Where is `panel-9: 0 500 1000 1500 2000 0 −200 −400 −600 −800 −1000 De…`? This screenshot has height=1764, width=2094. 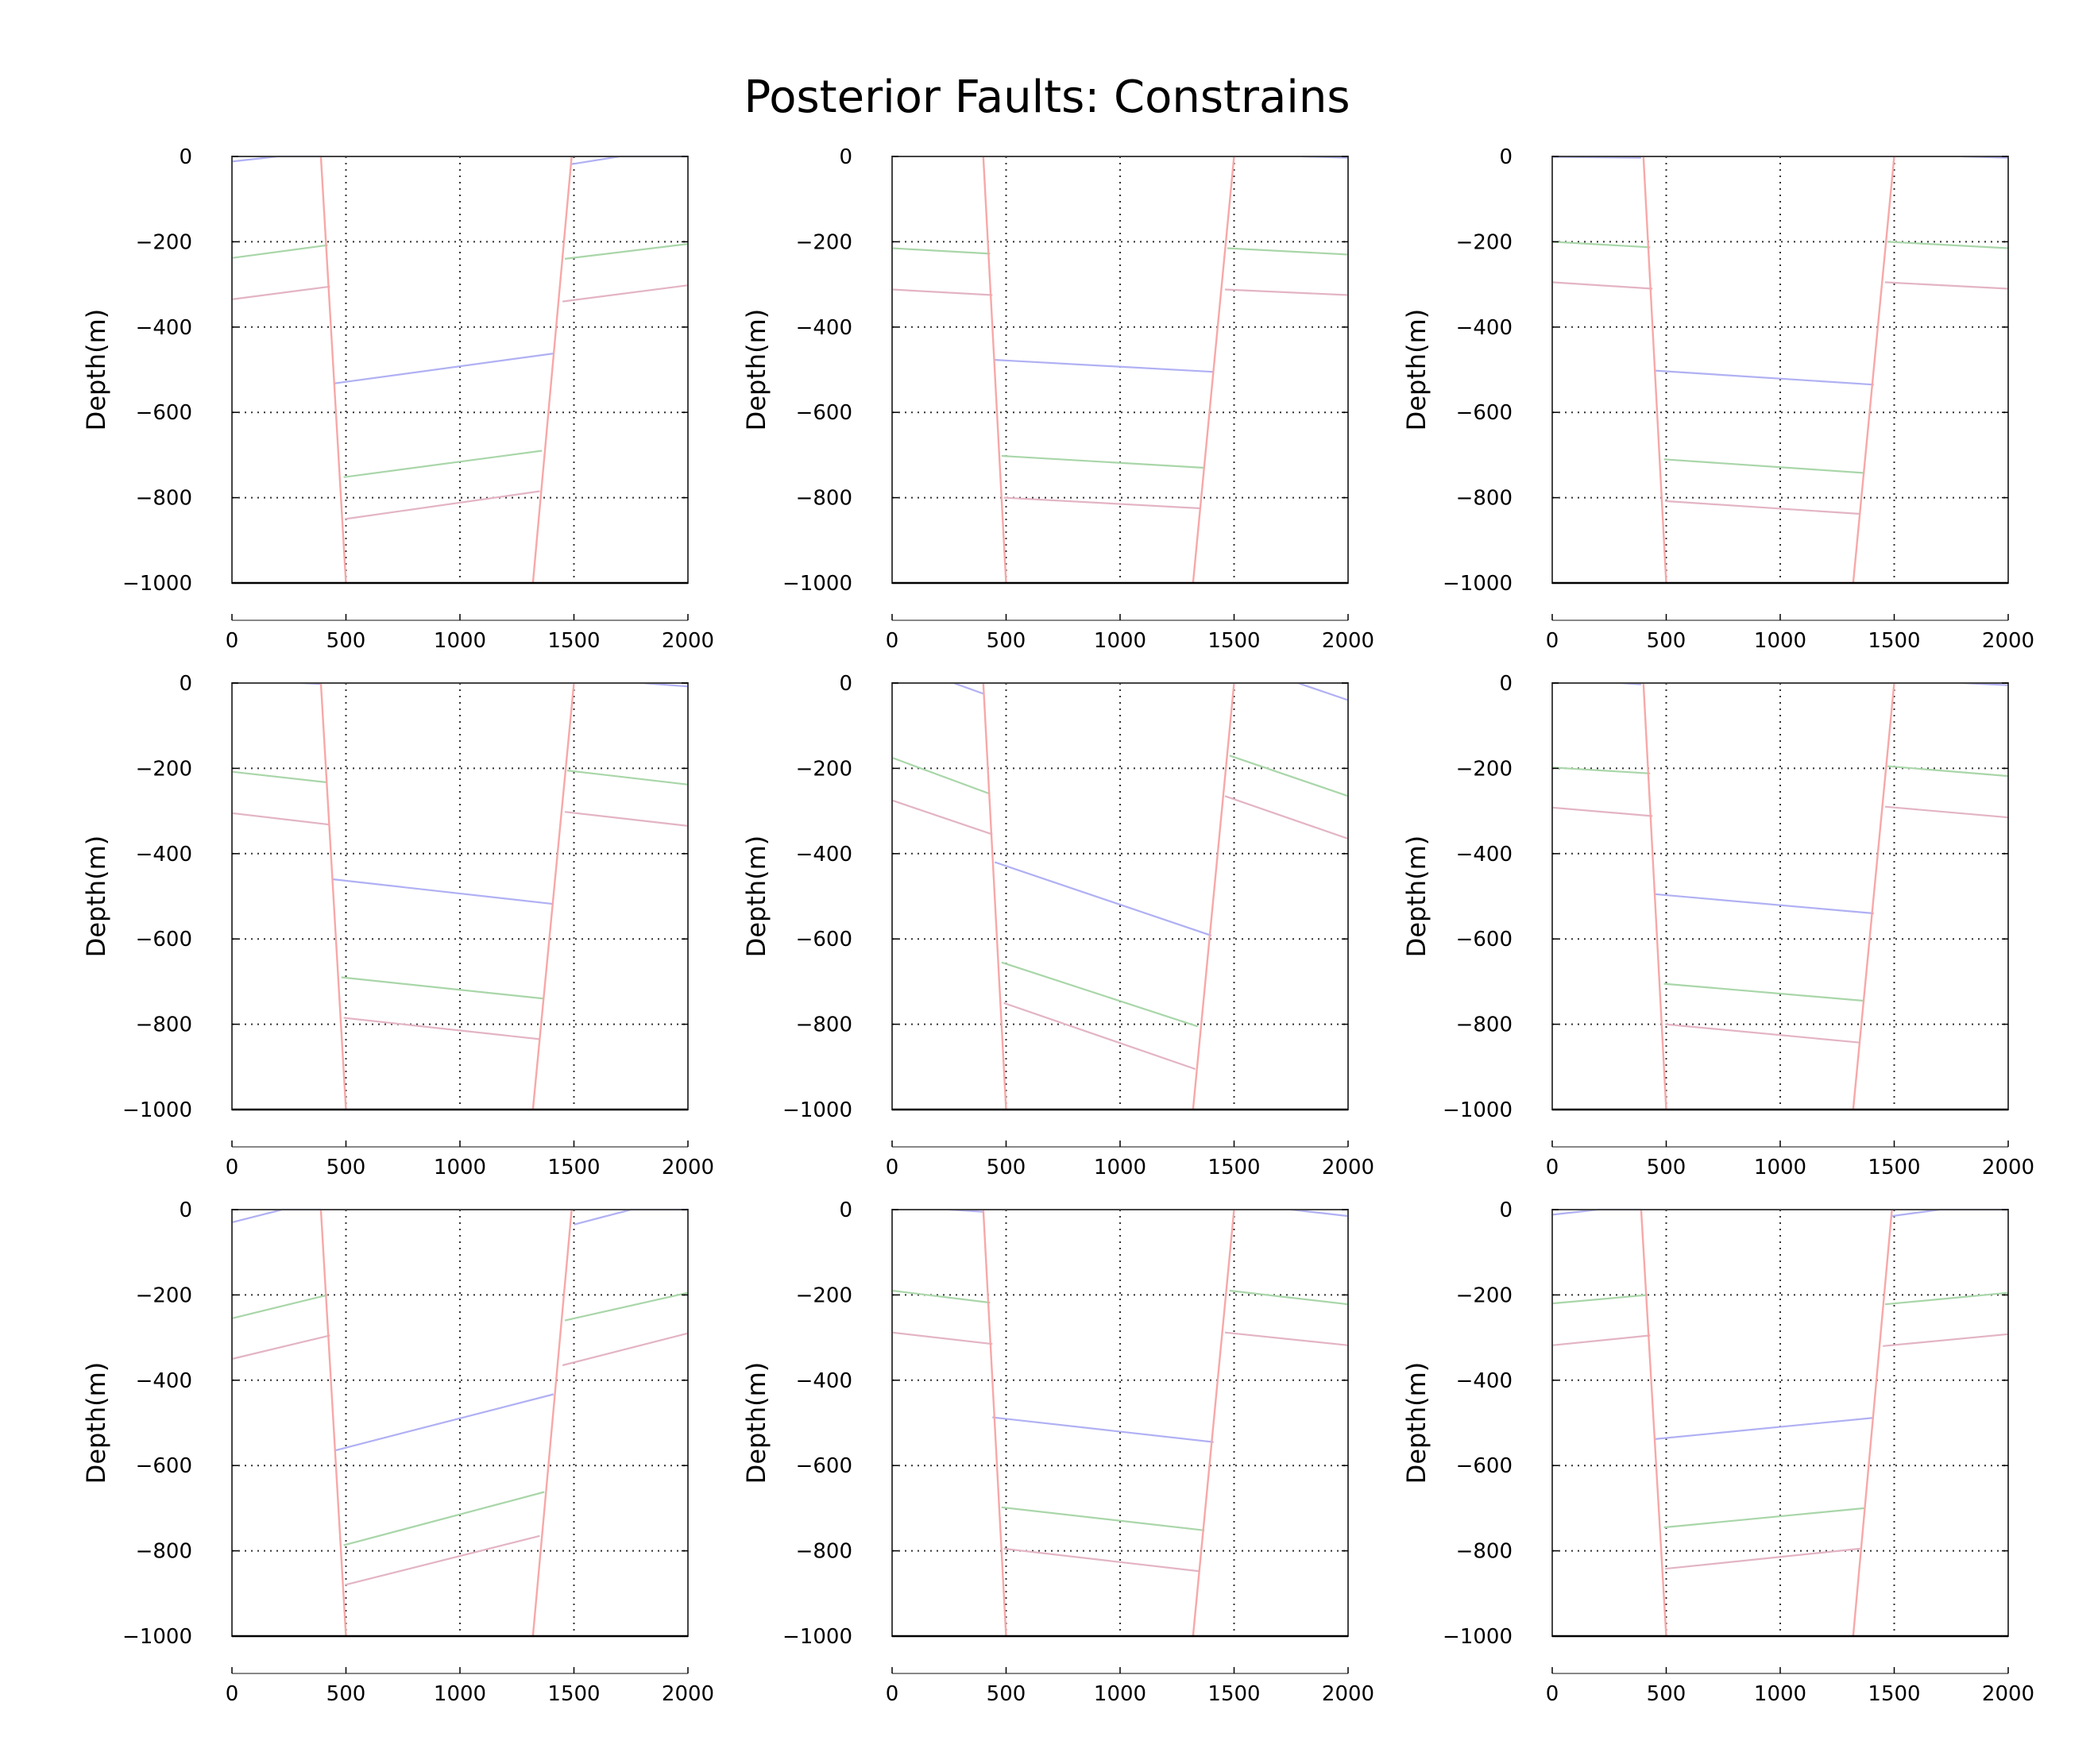
panel-9: 0 500 1000 1500 2000 0 −200 −400 −600 −800 −1000 De… is located at coordinates (1718, 1452).